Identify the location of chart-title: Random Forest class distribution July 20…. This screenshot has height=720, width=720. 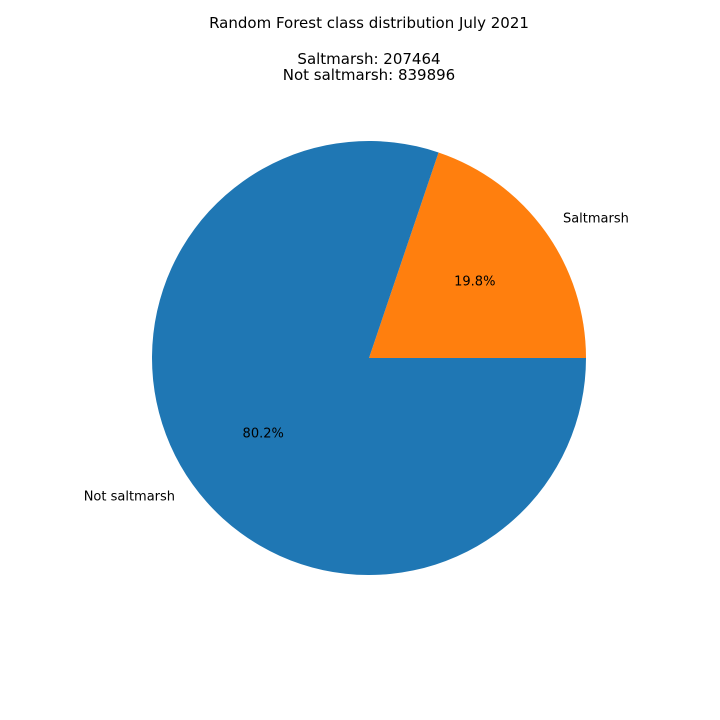
(369, 23).